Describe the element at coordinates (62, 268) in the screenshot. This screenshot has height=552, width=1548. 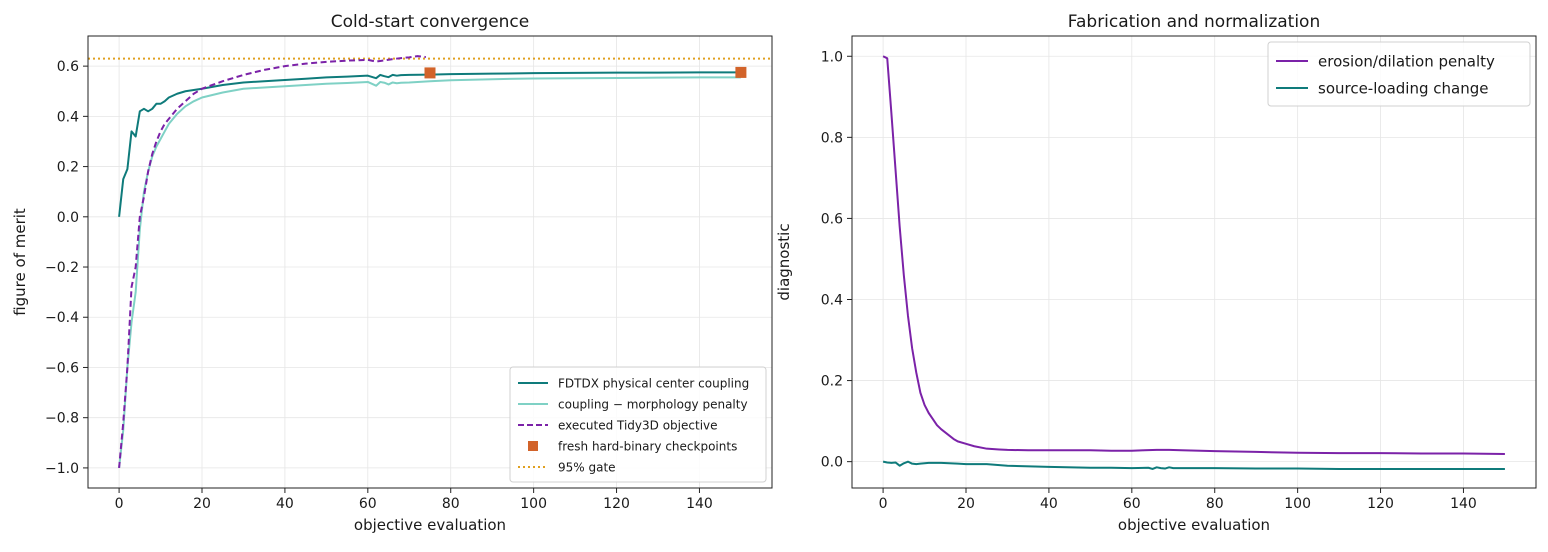
I see `y-tick-label: −0.2` at that location.